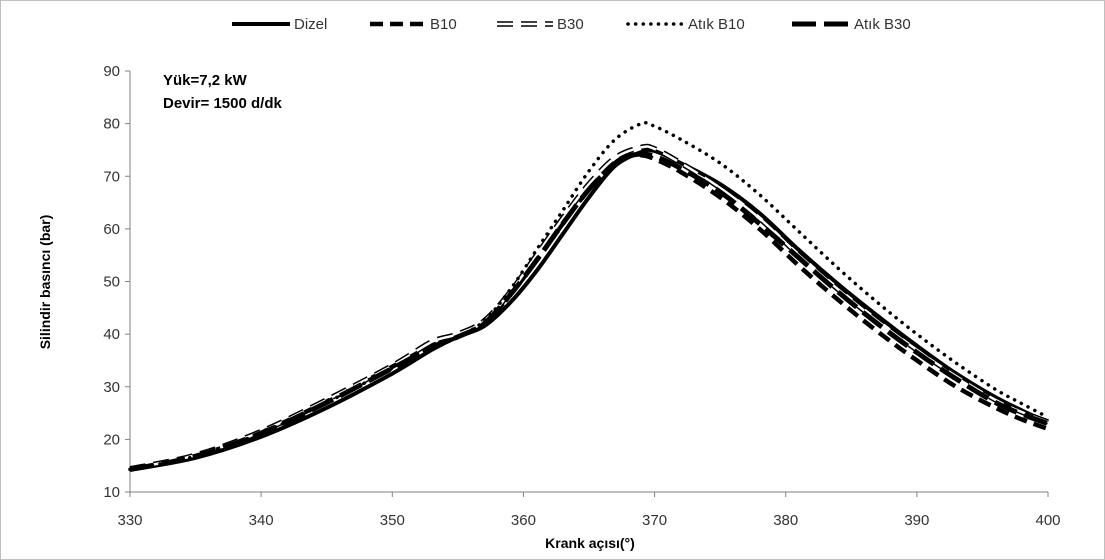  I want to click on x-tick-label: 330, so click(129, 520).